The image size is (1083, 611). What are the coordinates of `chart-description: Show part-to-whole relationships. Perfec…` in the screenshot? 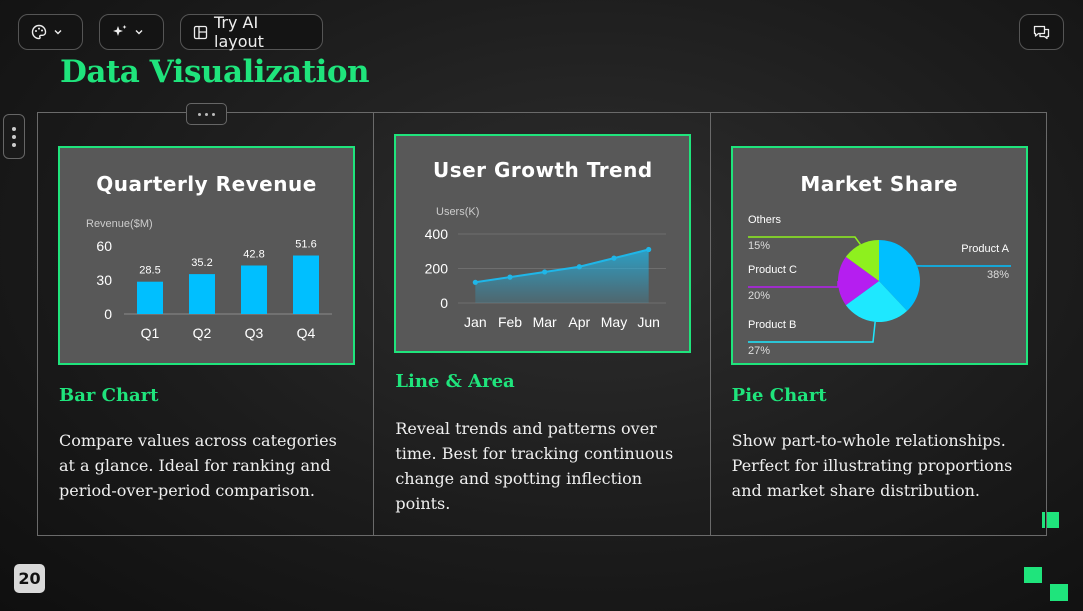 It's located at (872, 465).